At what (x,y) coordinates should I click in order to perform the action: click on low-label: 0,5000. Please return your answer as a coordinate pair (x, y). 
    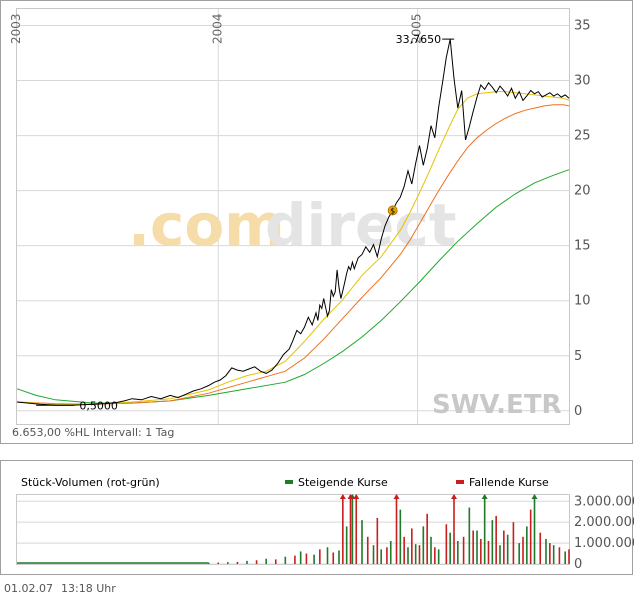
    Looking at the image, I should click on (98, 405).